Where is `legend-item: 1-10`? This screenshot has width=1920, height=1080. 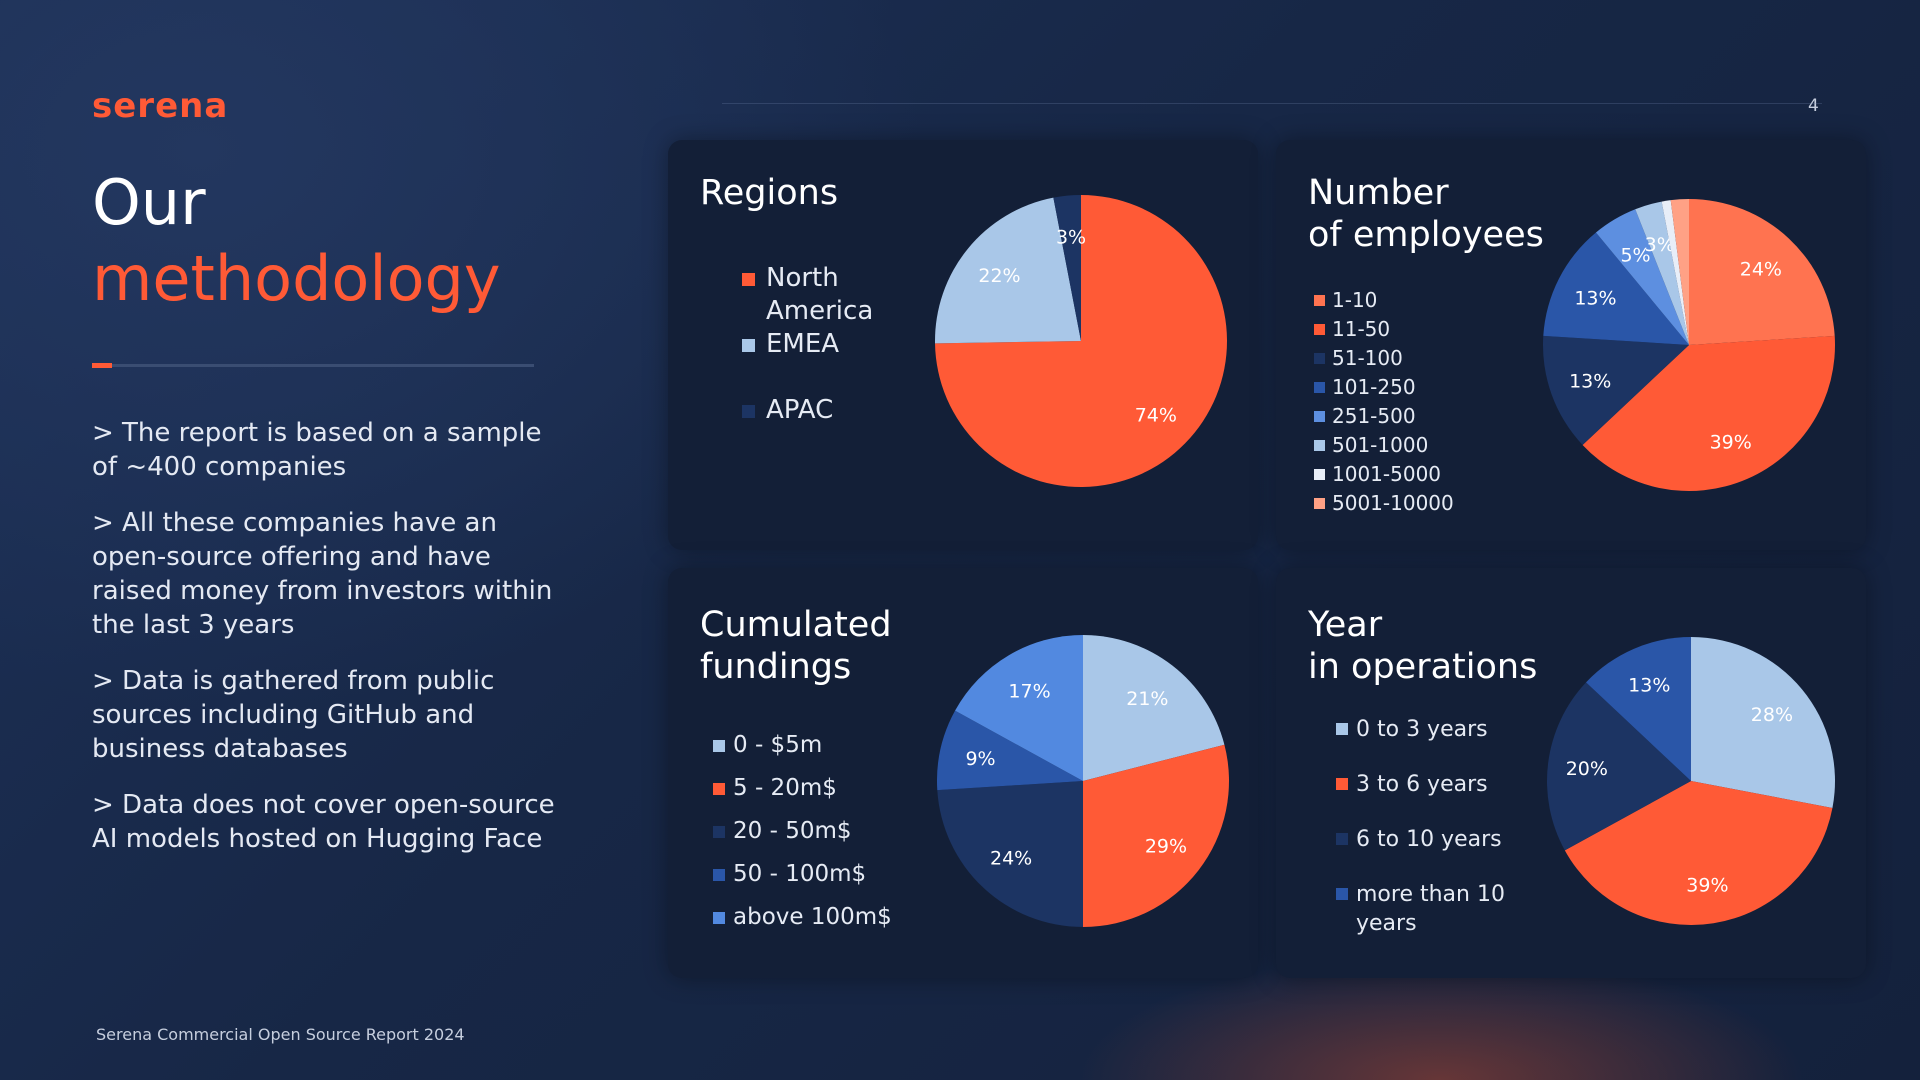
legend-item: 1-10 is located at coordinates (1404, 300).